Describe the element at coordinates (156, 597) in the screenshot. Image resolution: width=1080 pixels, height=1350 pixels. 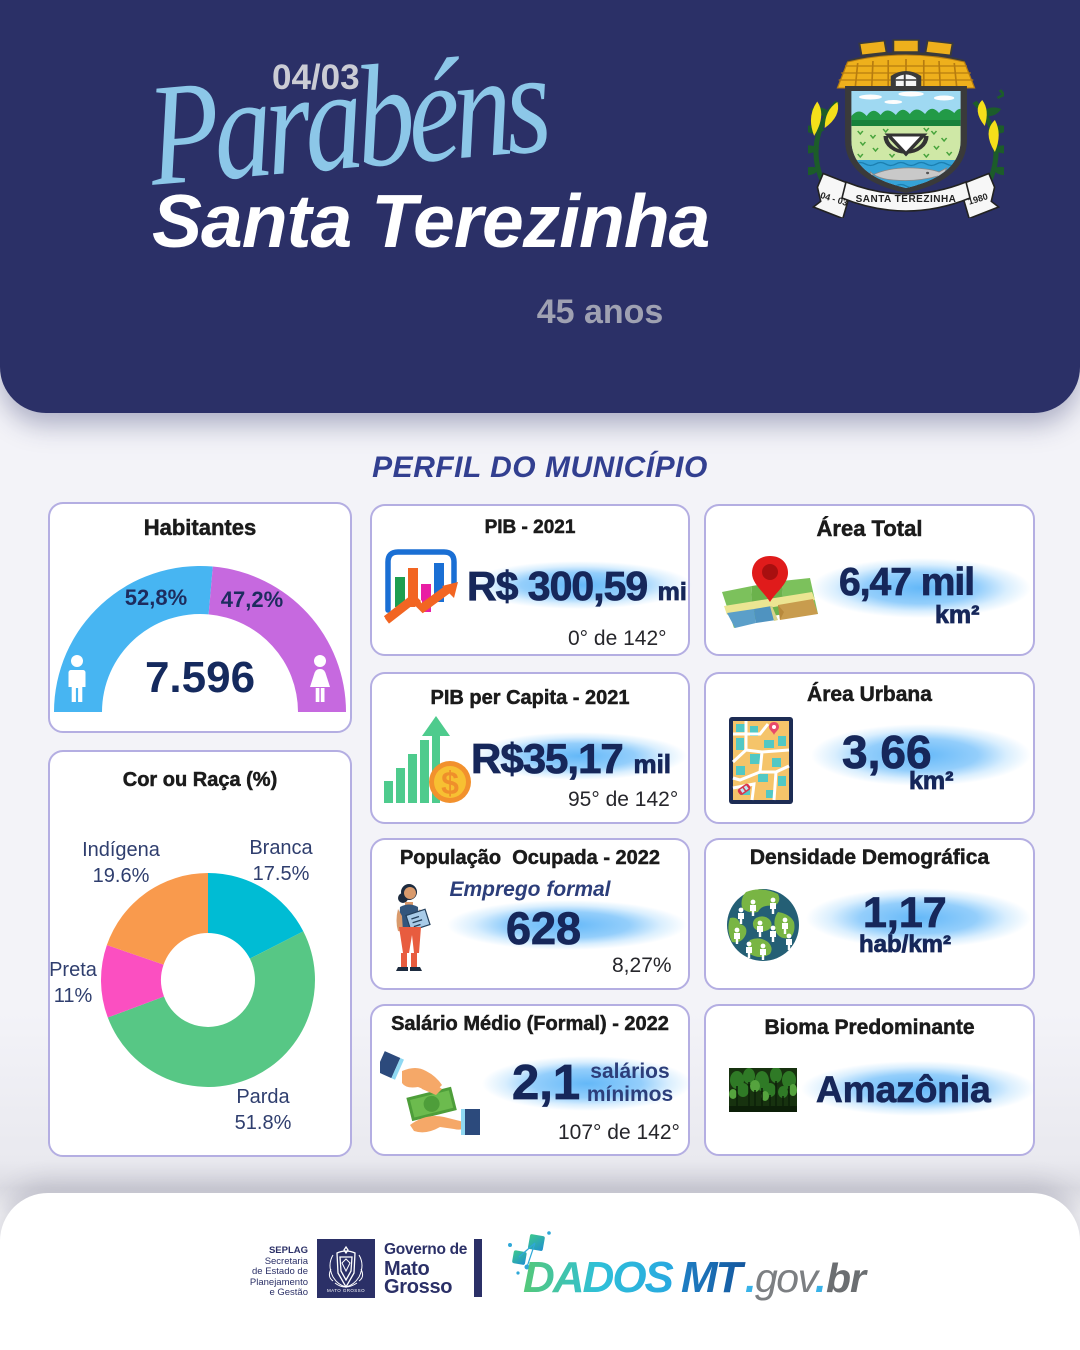
I see `svg-text: 52,8%` at that location.